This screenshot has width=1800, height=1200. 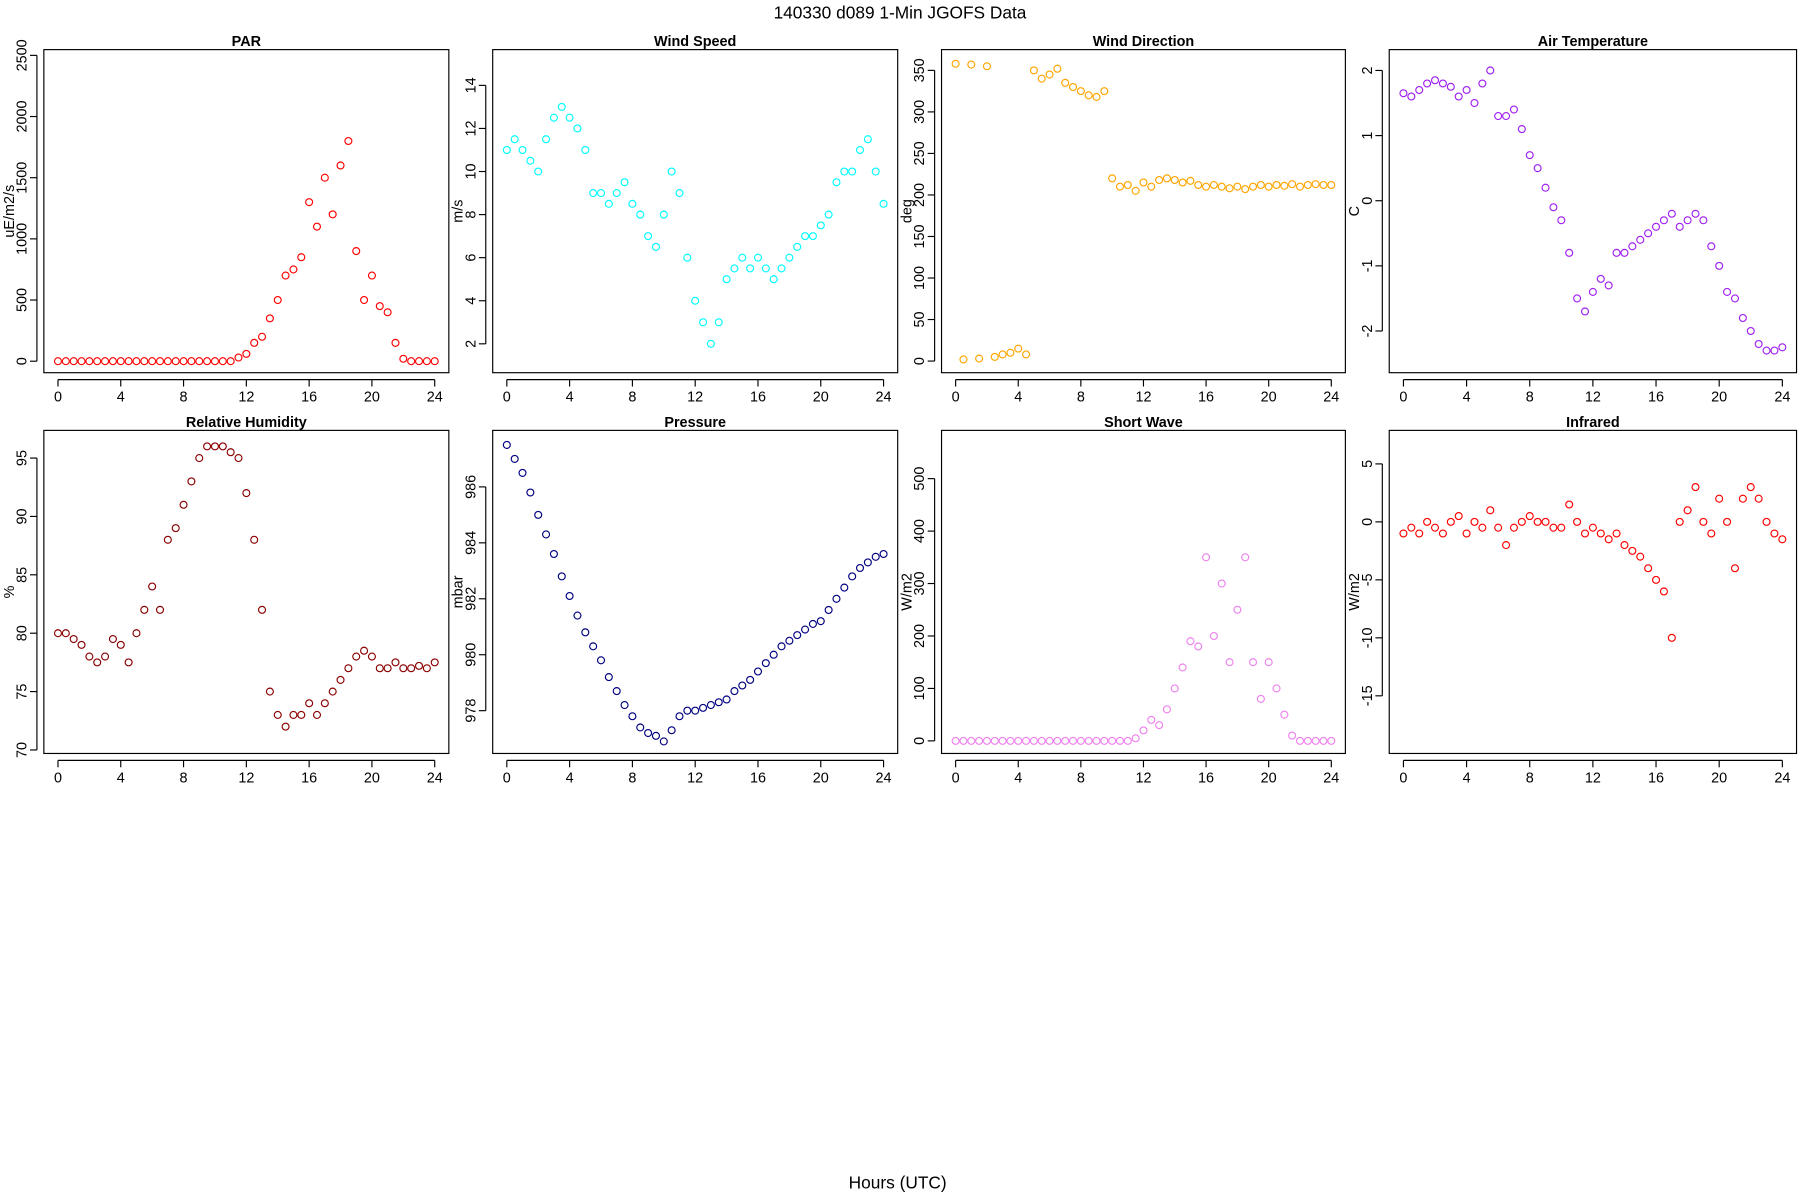 I want to click on y-tick-label: 100, so click(x=920, y=688).